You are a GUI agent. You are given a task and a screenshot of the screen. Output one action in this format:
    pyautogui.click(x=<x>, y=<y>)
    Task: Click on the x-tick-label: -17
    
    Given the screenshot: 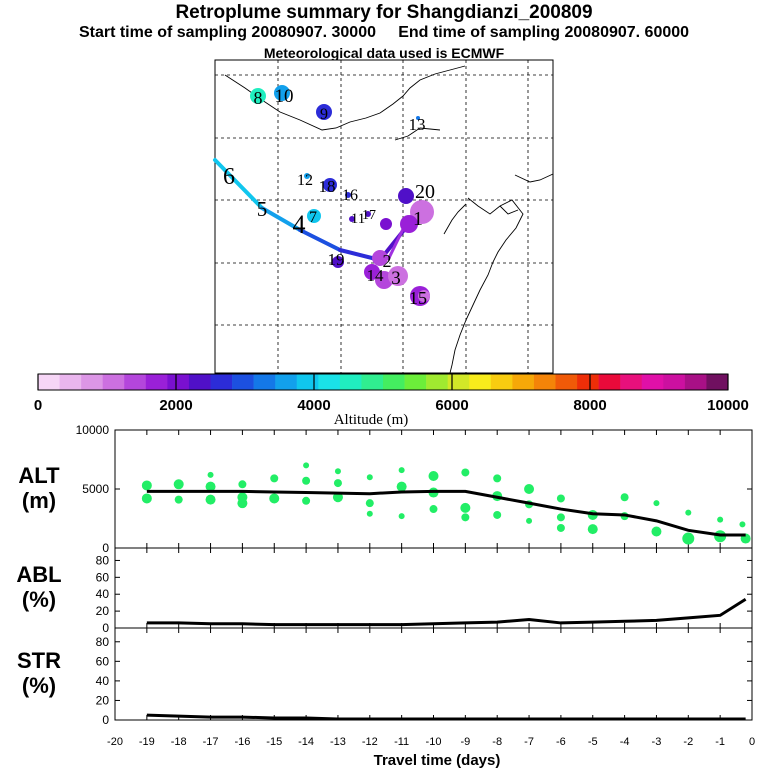 What is the action you would take?
    pyautogui.click(x=211, y=742)
    